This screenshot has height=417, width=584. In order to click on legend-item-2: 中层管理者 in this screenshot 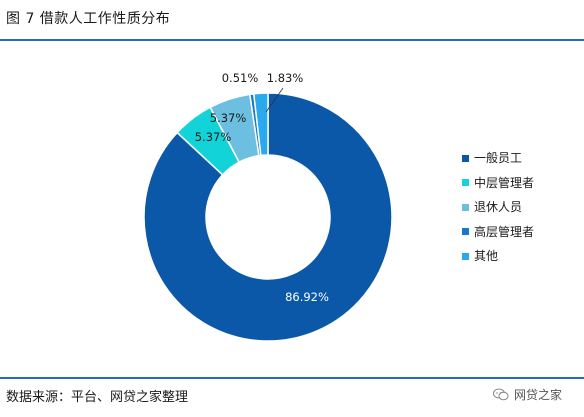, I will do `click(498, 183)`.